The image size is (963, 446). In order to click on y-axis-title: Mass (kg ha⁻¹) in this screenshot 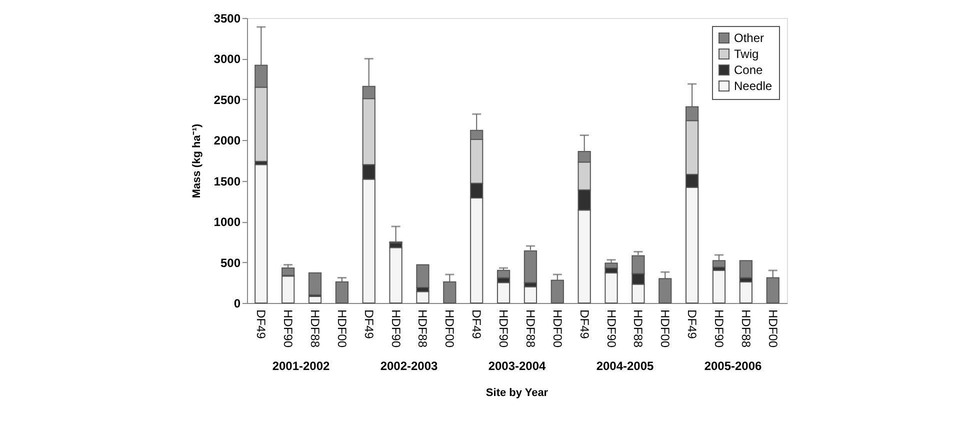, I will do `click(196, 161)`.